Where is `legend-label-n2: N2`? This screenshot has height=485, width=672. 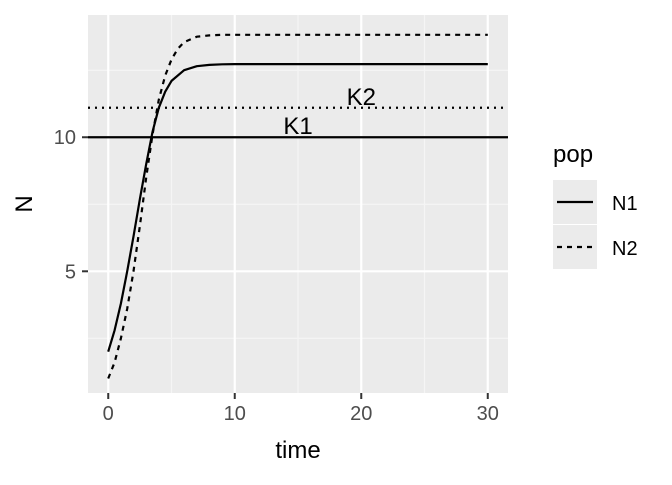 legend-label-n2: N2 is located at coordinates (625, 249).